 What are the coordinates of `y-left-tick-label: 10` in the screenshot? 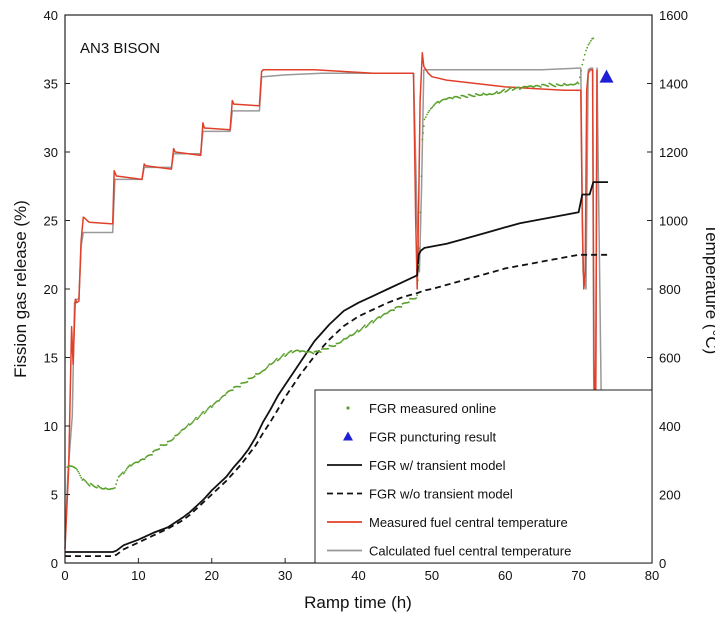 It's located at (51, 426).